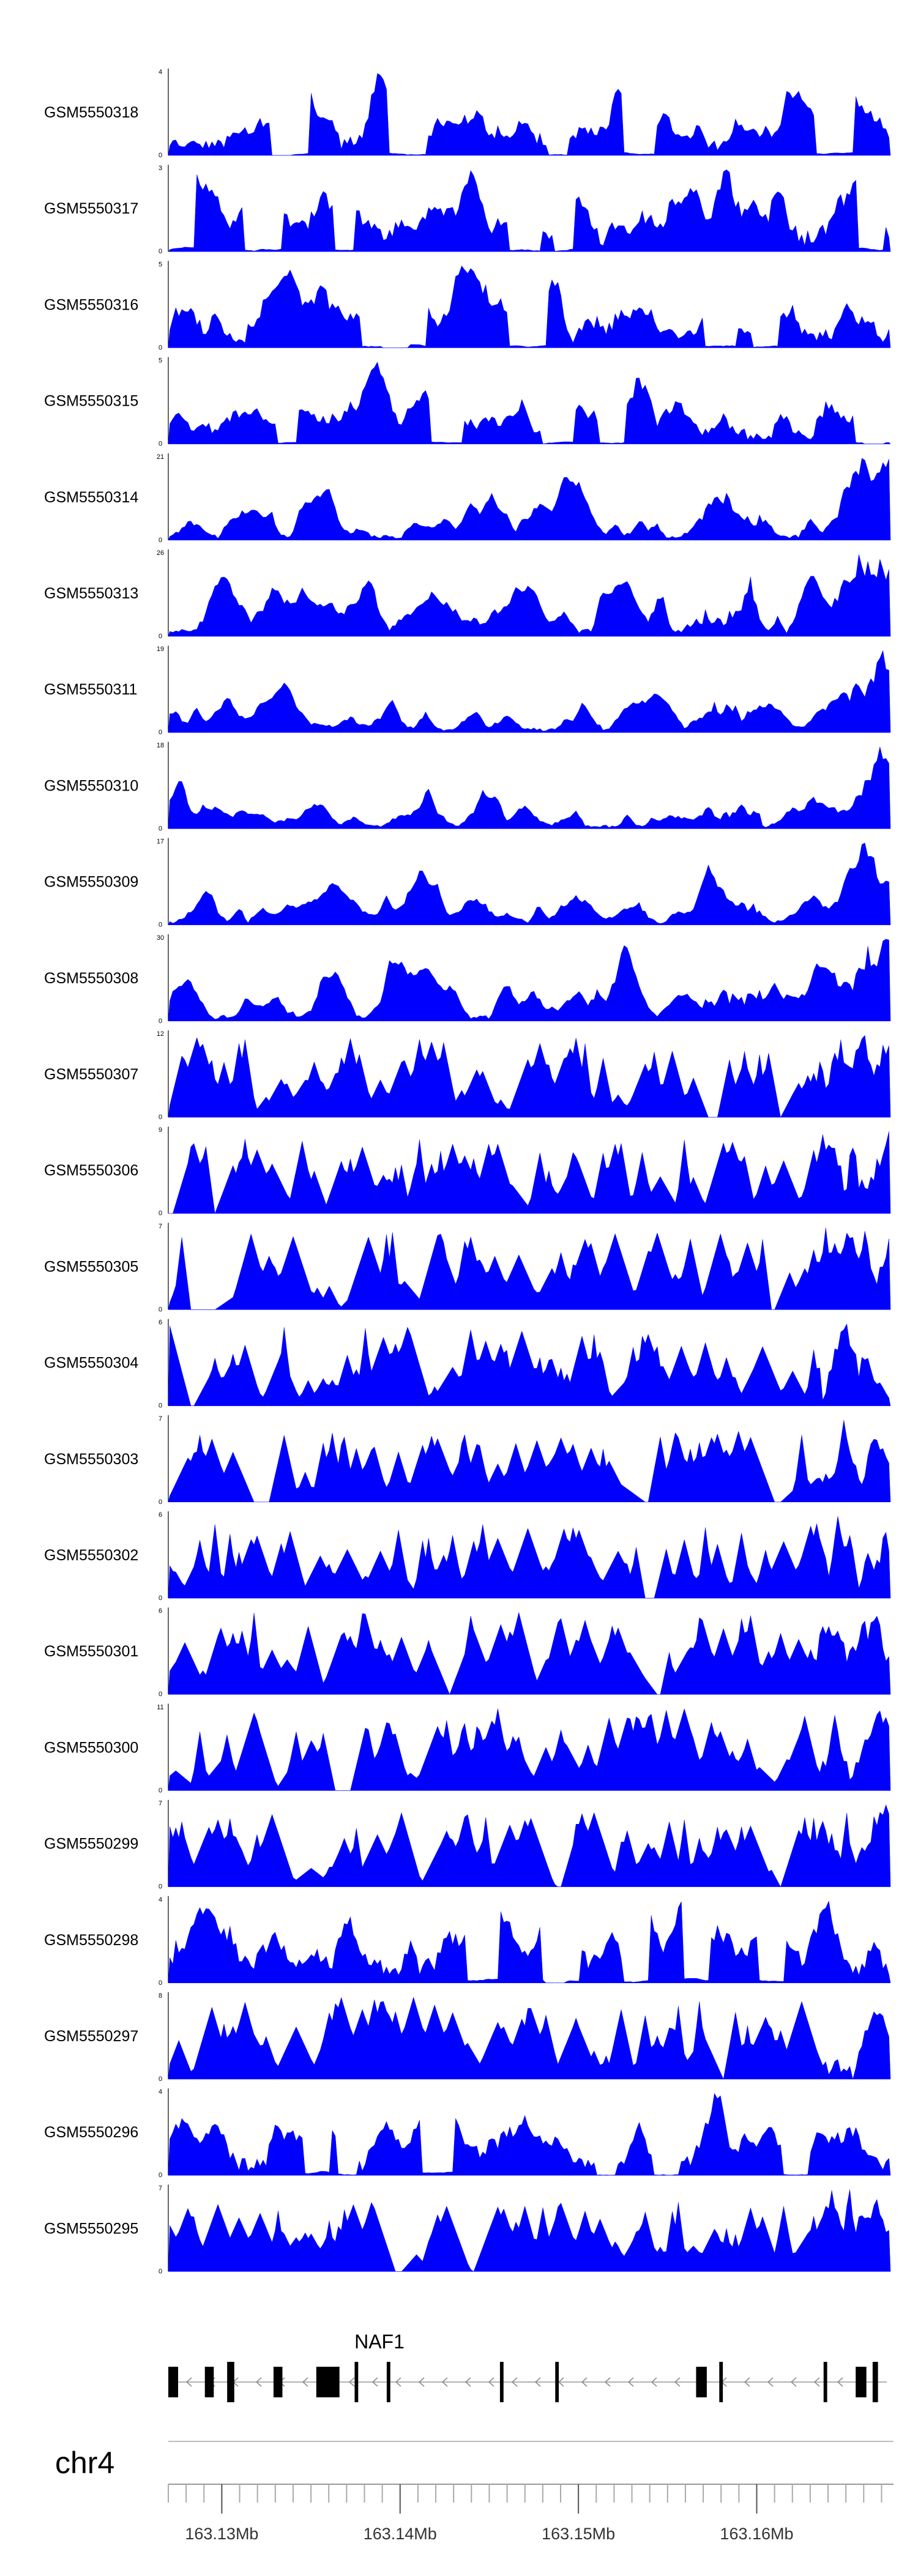 The image size is (918, 2576). I want to click on coverage-area-GSM5550314, so click(529, 500).